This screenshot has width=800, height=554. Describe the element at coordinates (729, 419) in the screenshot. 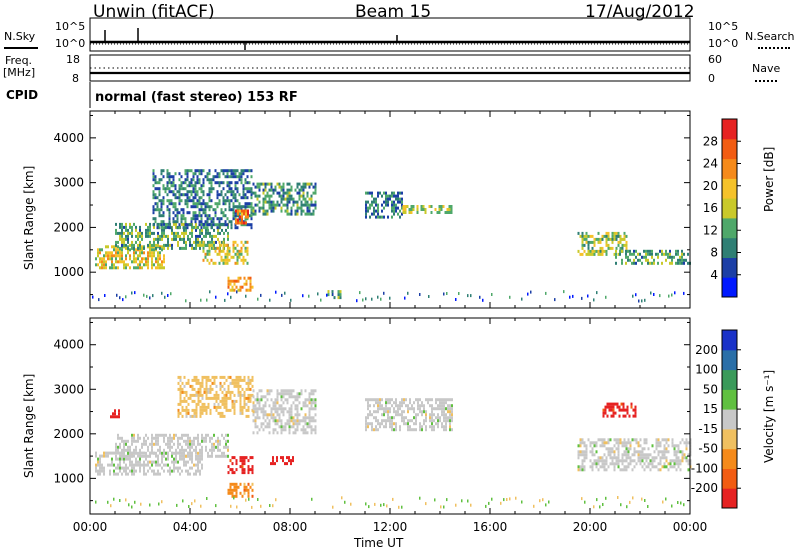

I see `colorbar-frame` at that location.